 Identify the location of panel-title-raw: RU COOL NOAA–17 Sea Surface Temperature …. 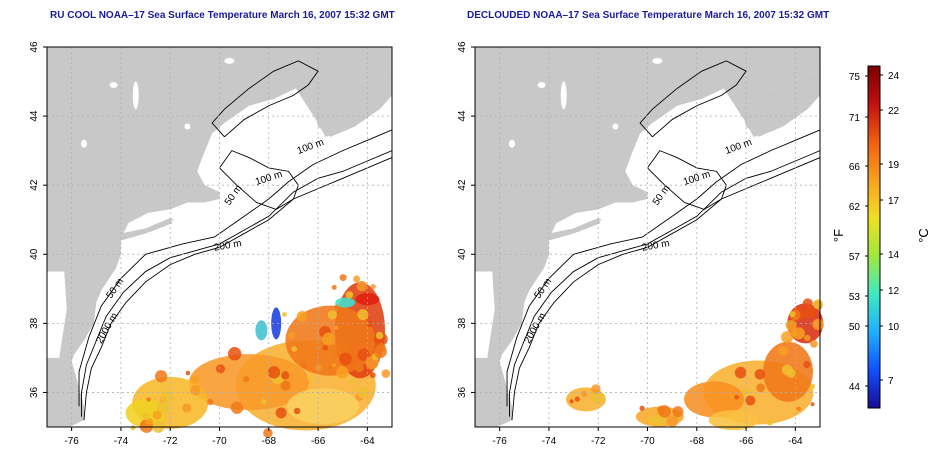
(222, 15).